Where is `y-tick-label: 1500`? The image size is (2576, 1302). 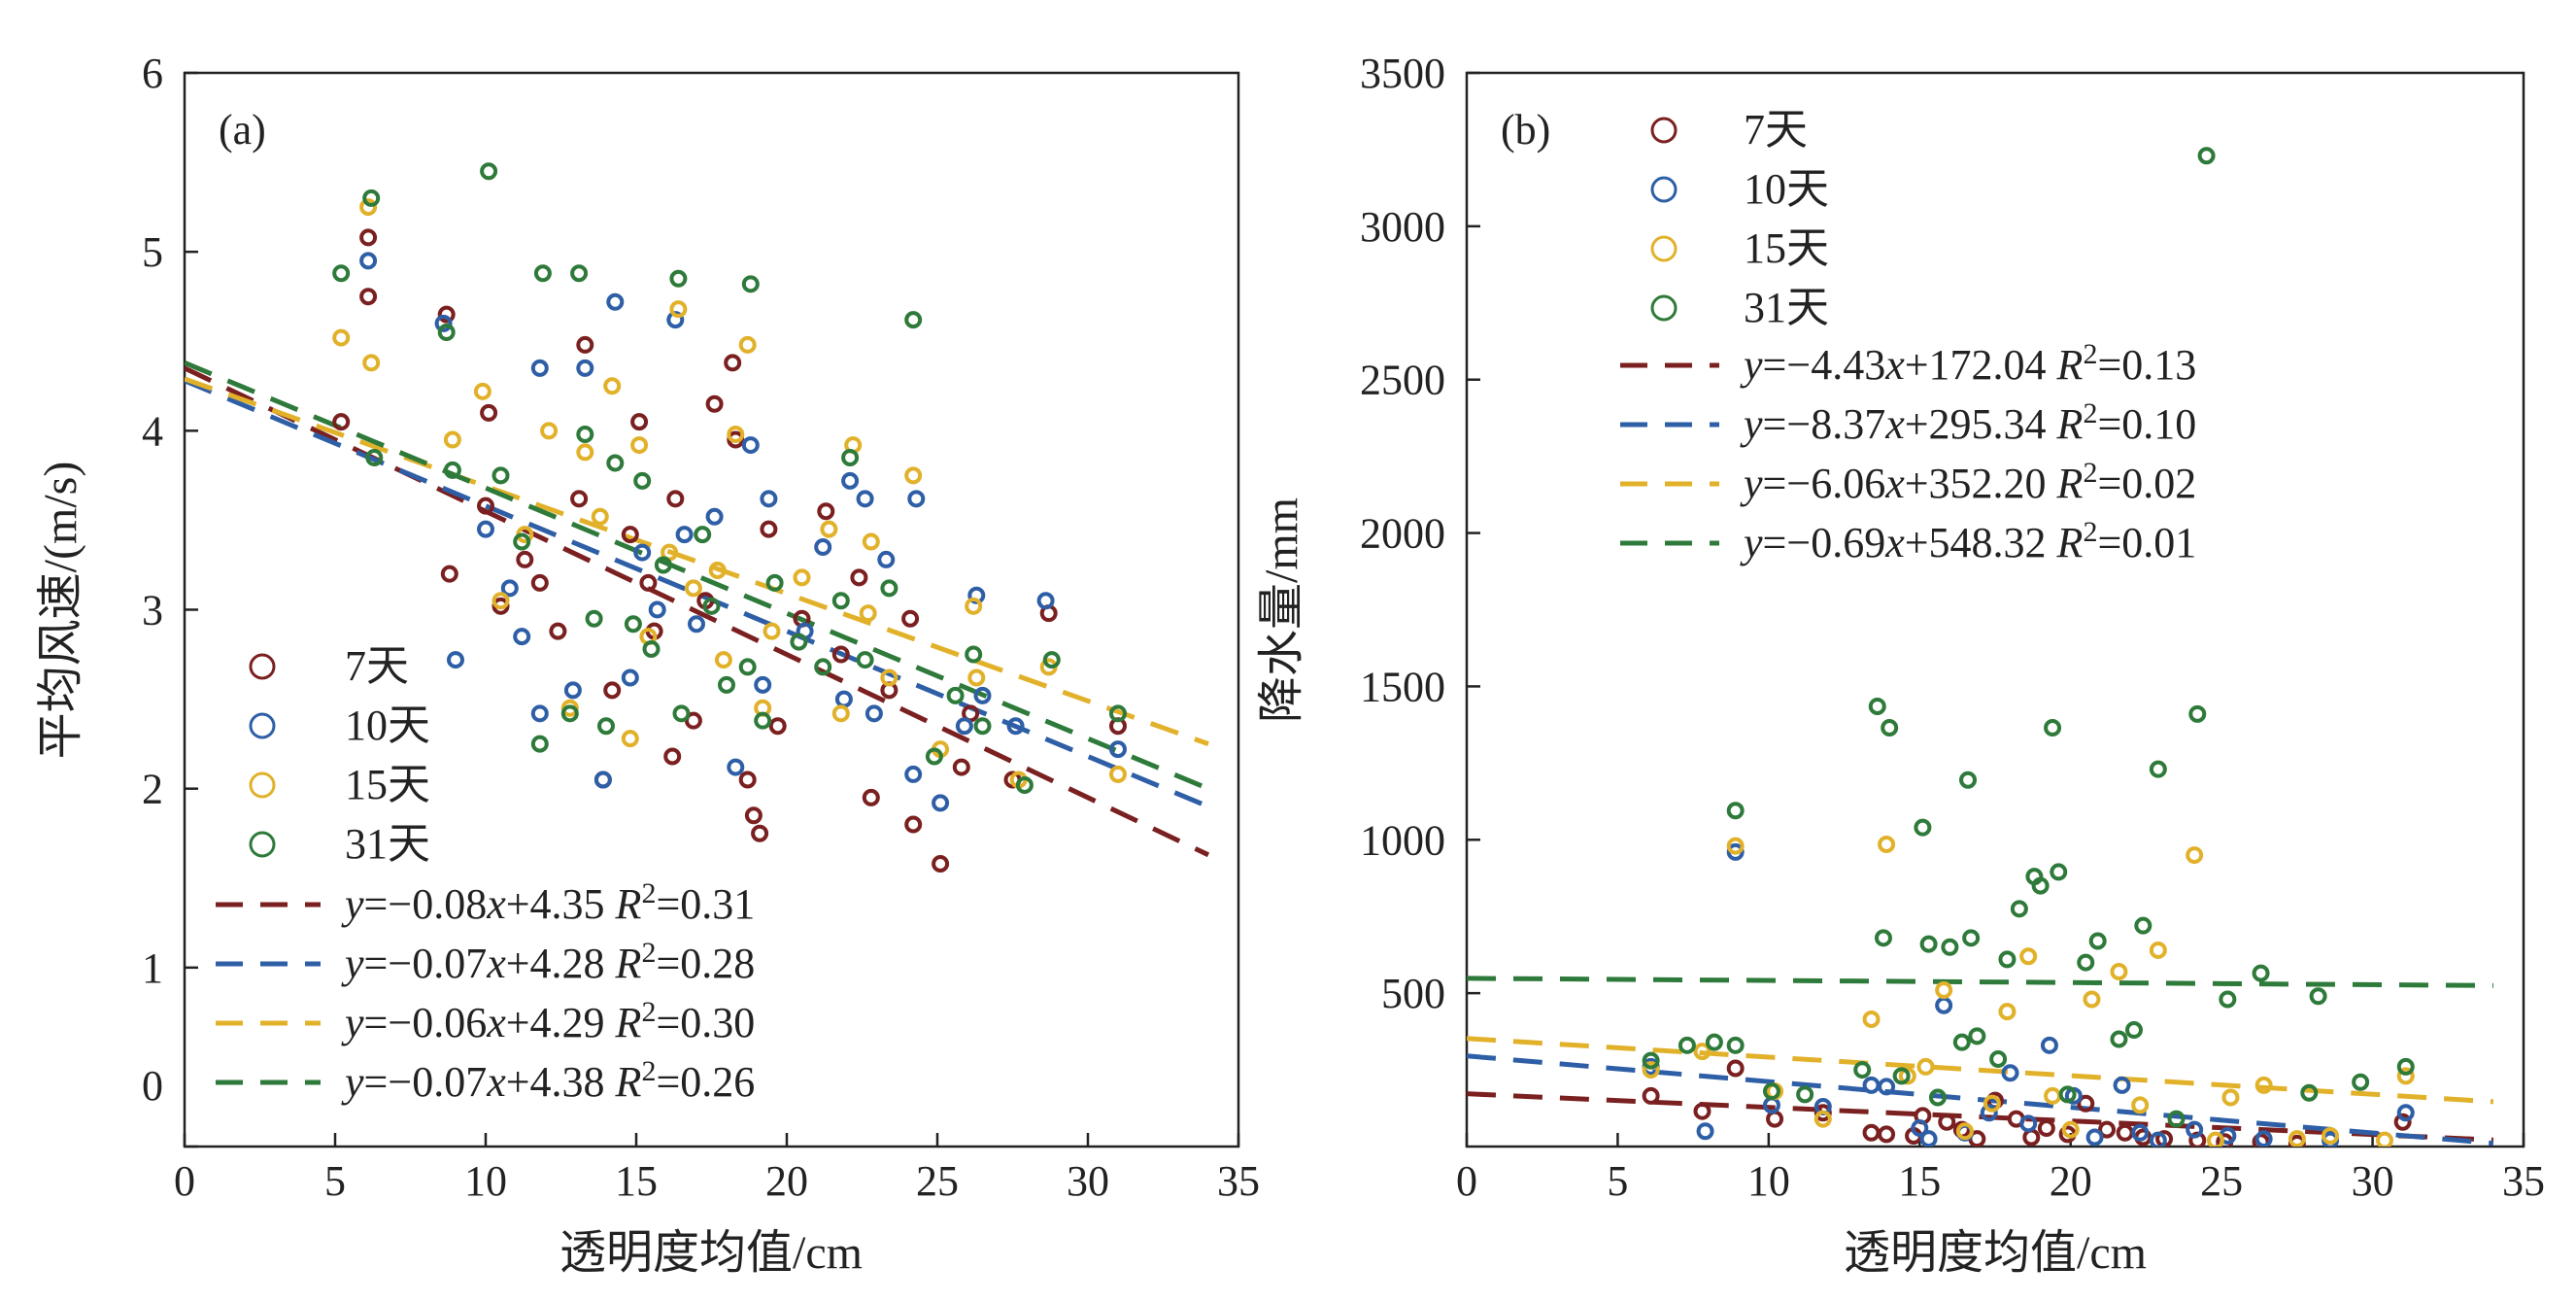
y-tick-label: 1500 is located at coordinates (1402, 686).